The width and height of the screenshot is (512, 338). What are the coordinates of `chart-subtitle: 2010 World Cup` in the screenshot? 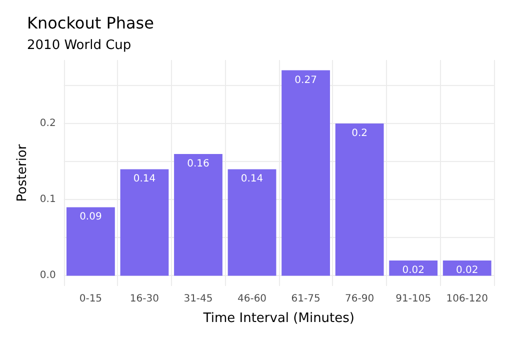 It's located at (79, 45).